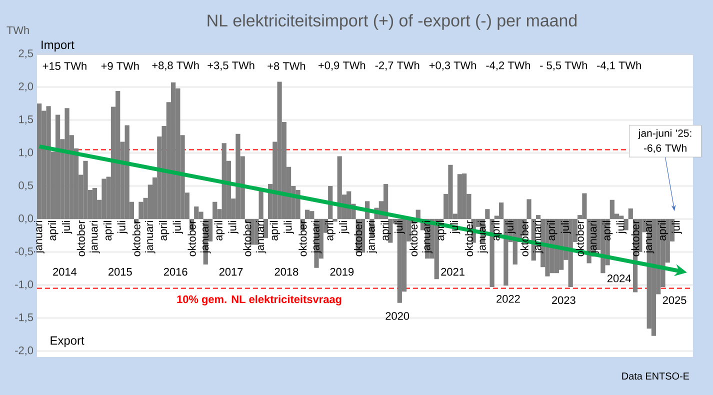 The height and width of the screenshot is (395, 713). What do you see at coordinates (120, 272) in the screenshot?
I see `annotation: 2015` at bounding box center [120, 272].